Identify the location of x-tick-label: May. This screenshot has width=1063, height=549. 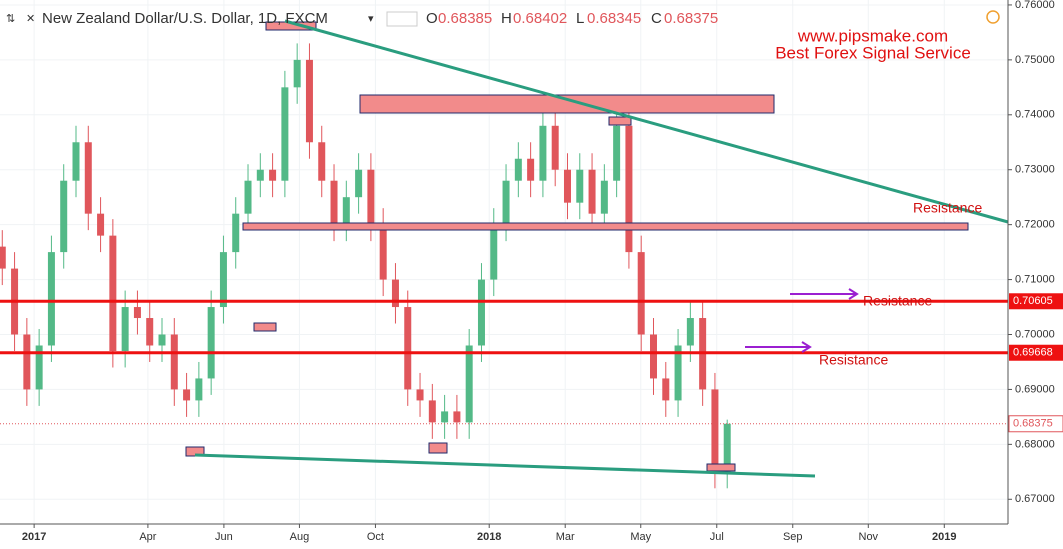
(640, 537).